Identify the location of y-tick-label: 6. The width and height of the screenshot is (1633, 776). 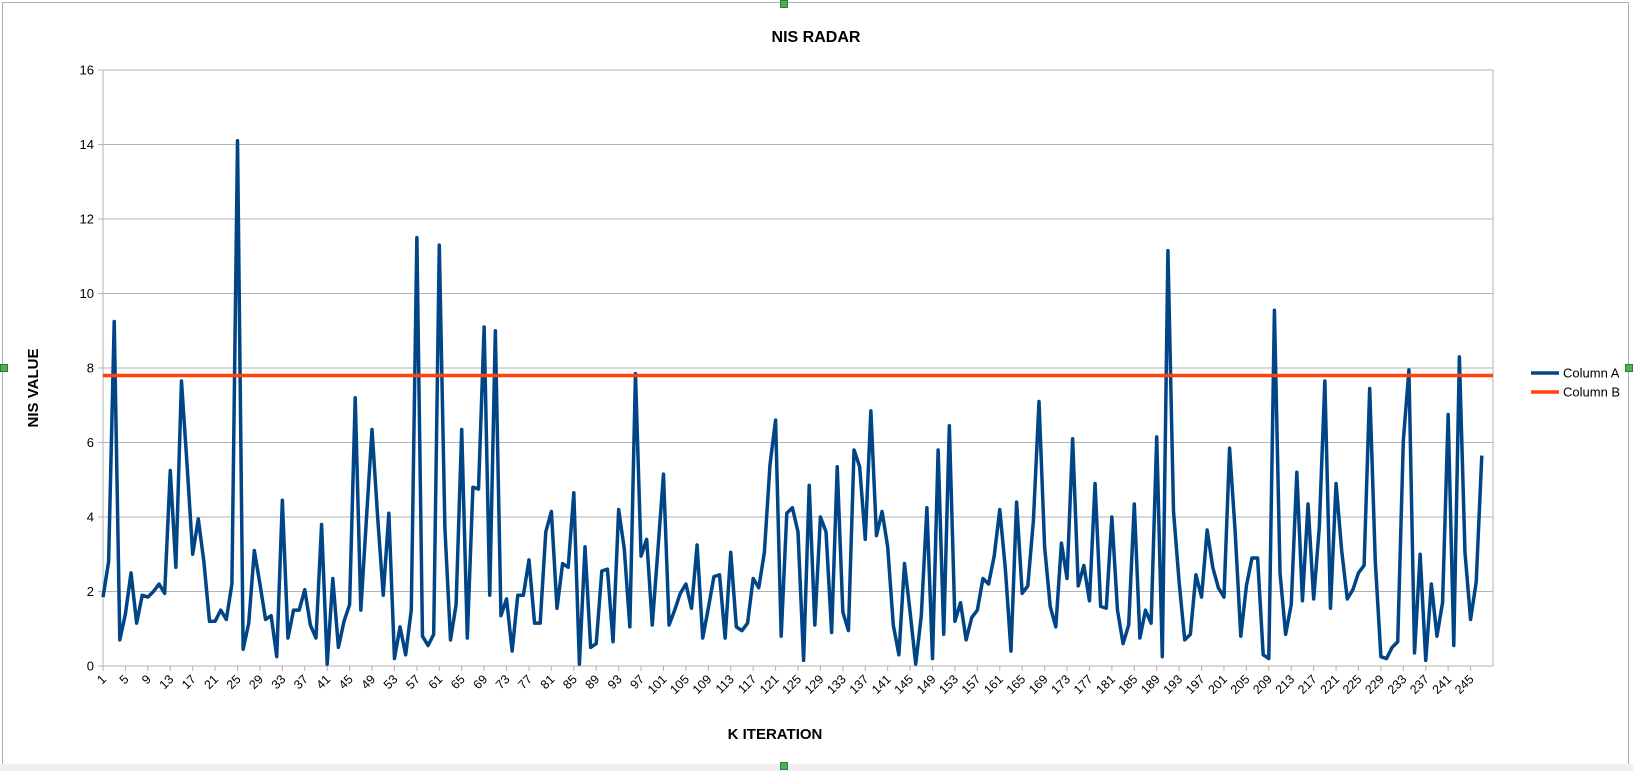
(90, 442).